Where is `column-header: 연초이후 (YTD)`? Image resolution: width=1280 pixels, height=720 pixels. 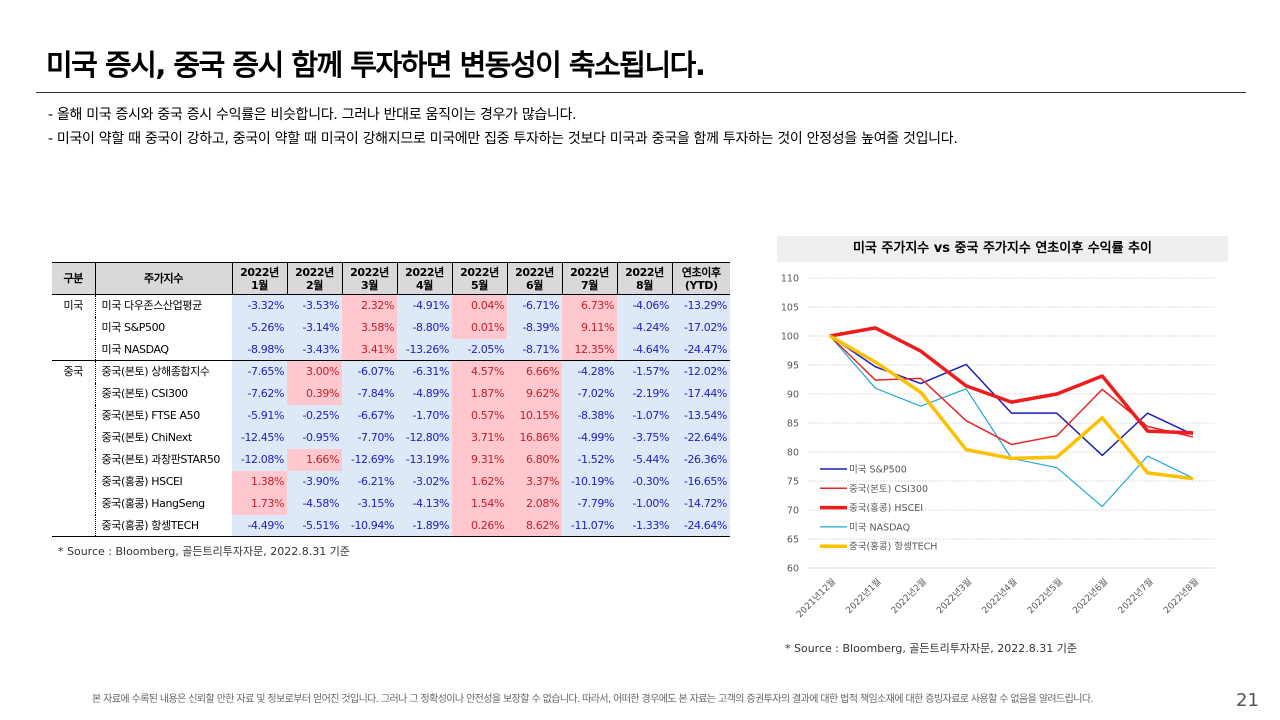 column-header: 연초이후 (YTD) is located at coordinates (700, 278).